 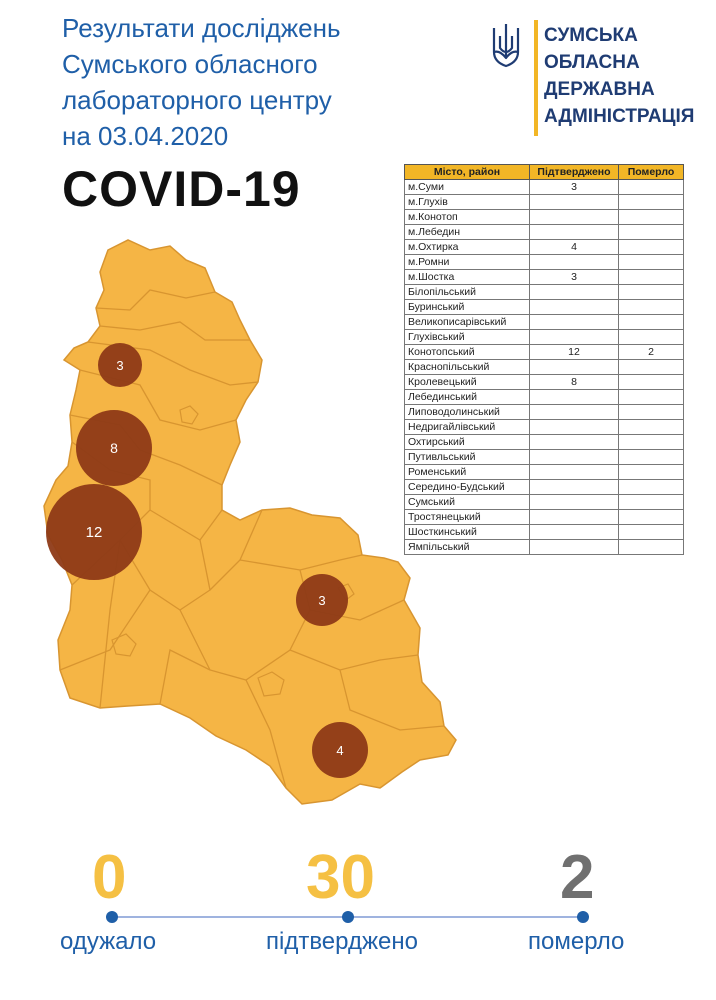 What do you see at coordinates (544, 232) in the screenshot?
I see `table-row: м.Лебедин` at bounding box center [544, 232].